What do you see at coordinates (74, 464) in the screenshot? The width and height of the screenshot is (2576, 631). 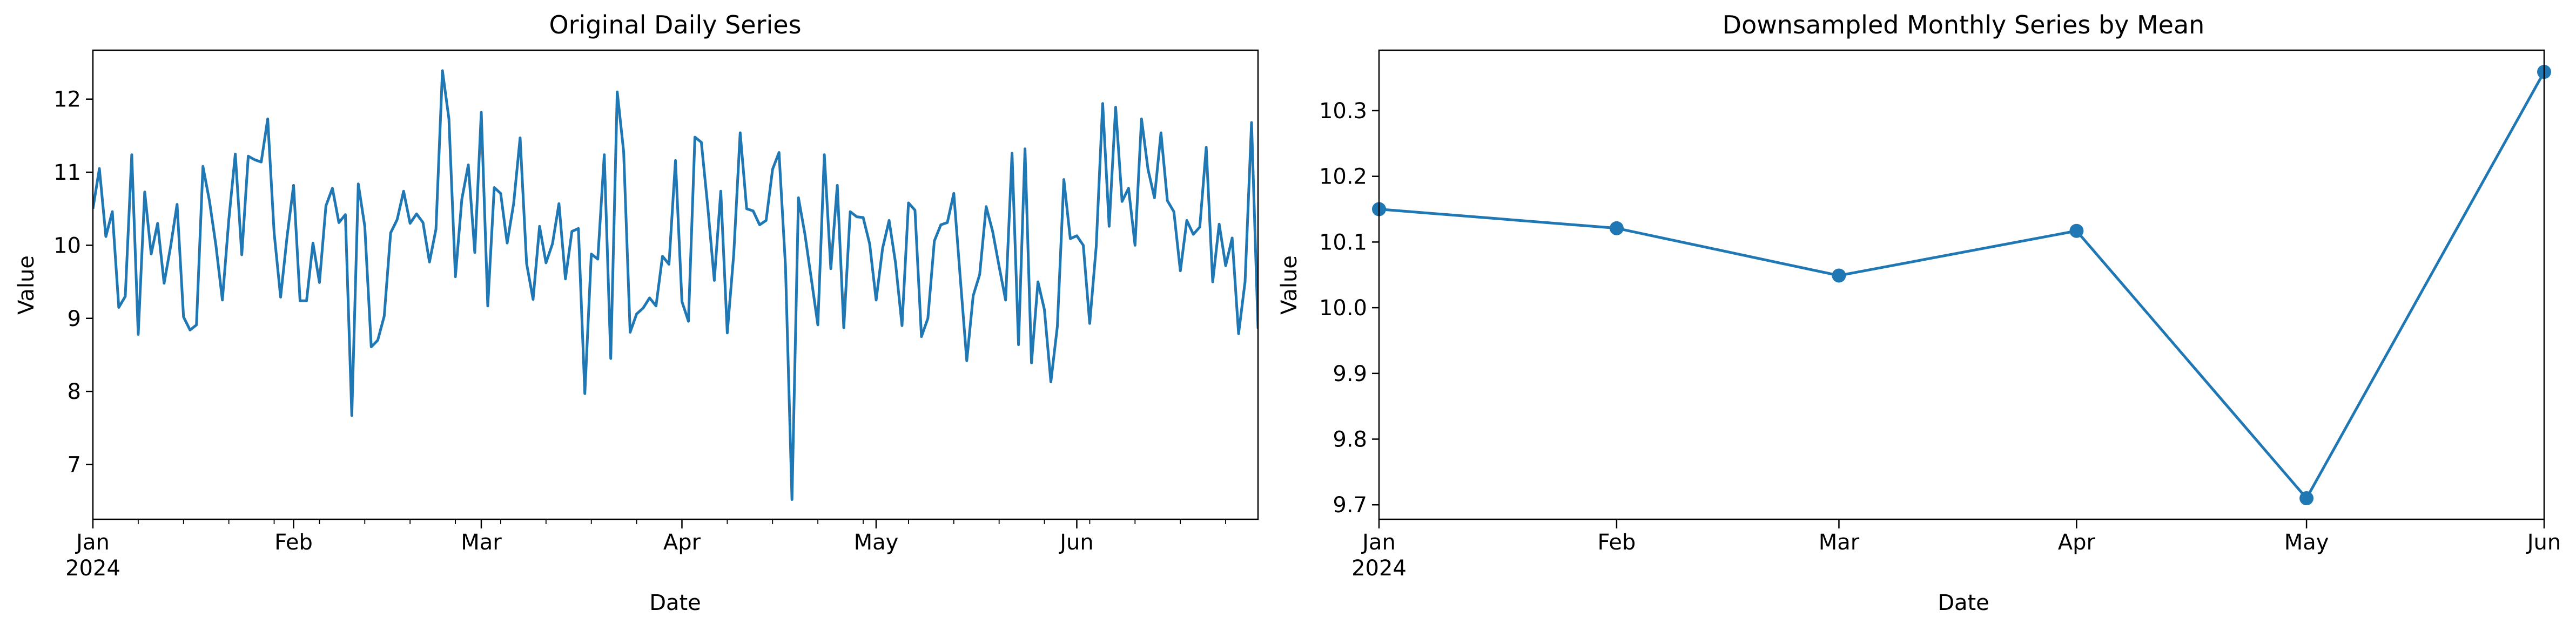 I see `y-tick-label: 7` at bounding box center [74, 464].